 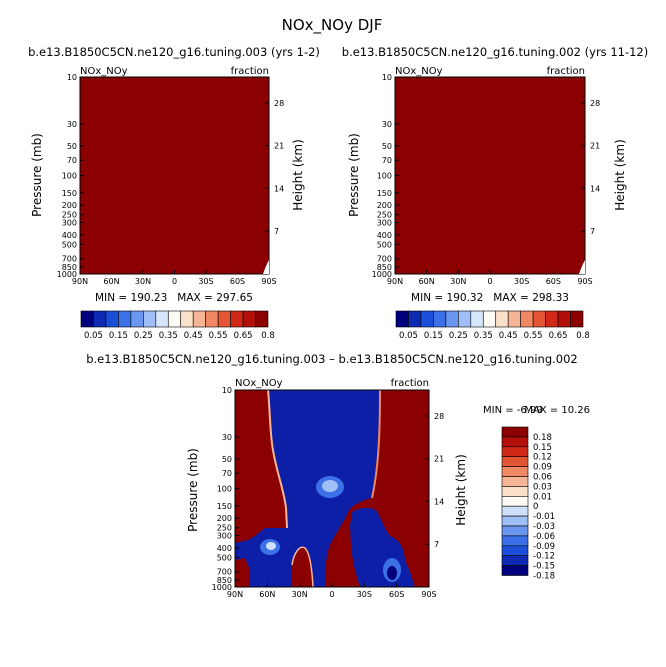 I want to click on panel-c-ylabel: Pressure (mb), so click(x=193, y=490).